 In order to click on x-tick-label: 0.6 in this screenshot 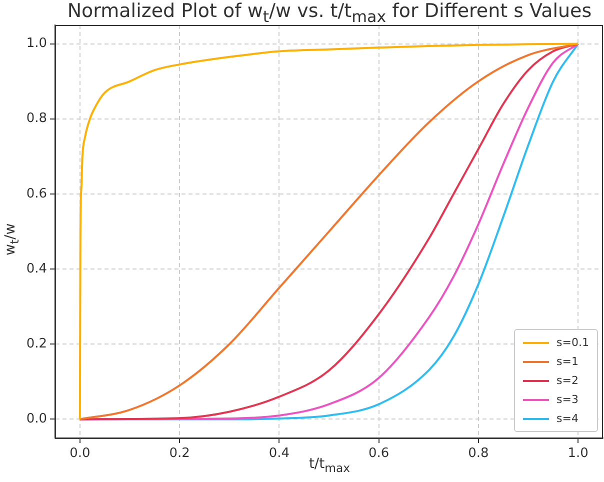, I will do `click(379, 454)`.